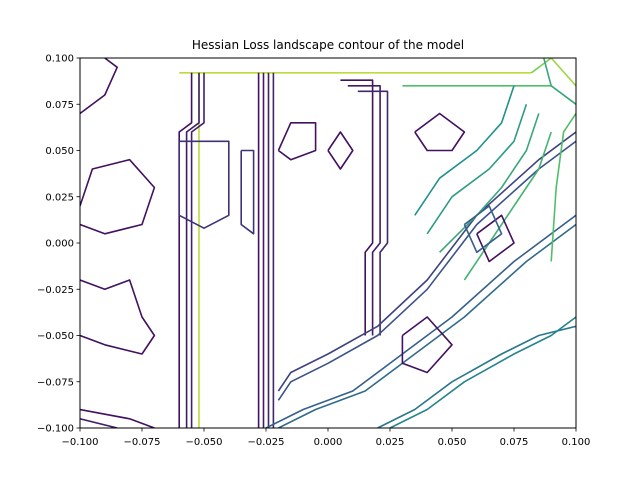  I want to click on y-tick-label: 0.075, so click(59, 105).